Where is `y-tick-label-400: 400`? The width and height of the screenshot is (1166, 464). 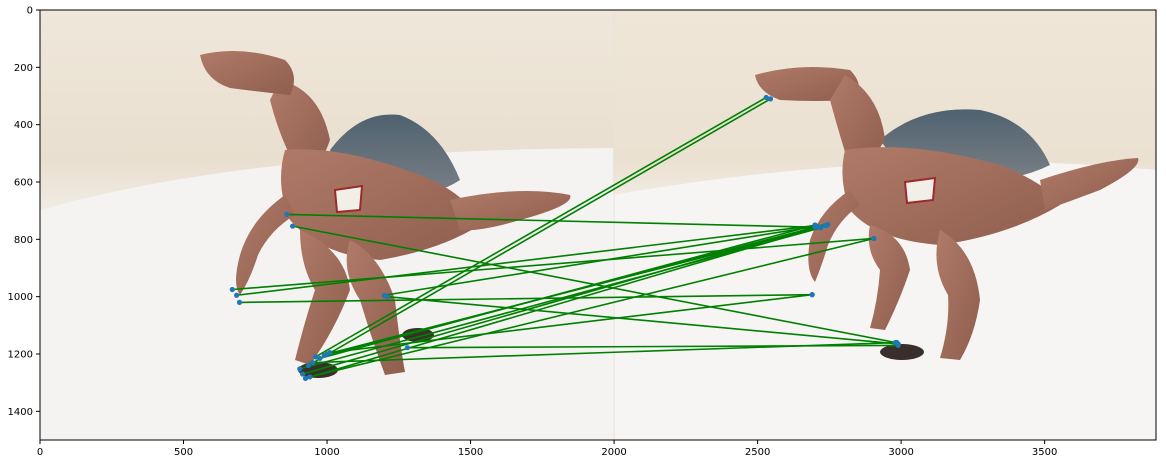
y-tick-label-400: 400 is located at coordinates (23, 125).